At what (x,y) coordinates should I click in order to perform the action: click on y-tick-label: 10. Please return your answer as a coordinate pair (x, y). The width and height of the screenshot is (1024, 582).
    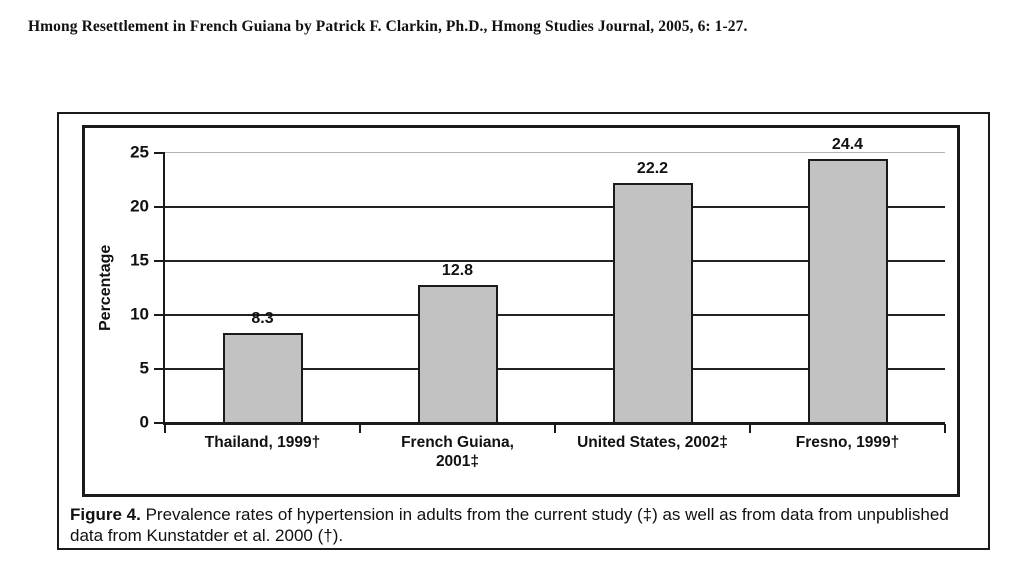
    Looking at the image, I should click on (139, 314).